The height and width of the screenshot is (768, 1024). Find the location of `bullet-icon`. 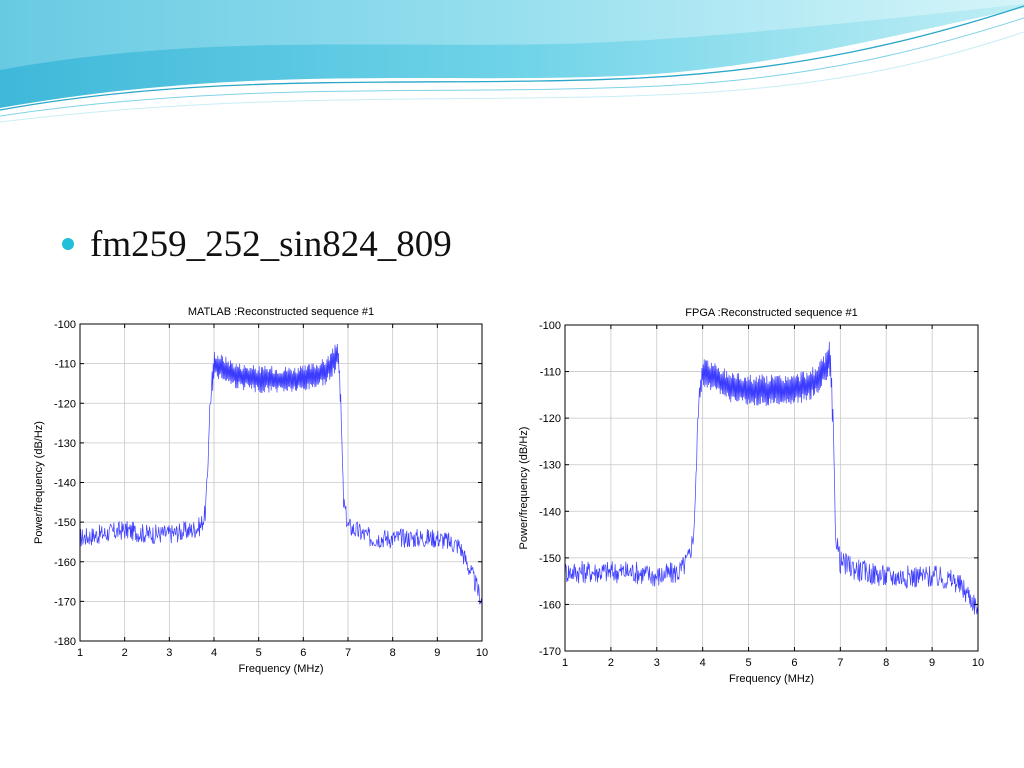

bullet-icon is located at coordinates (68, 244).